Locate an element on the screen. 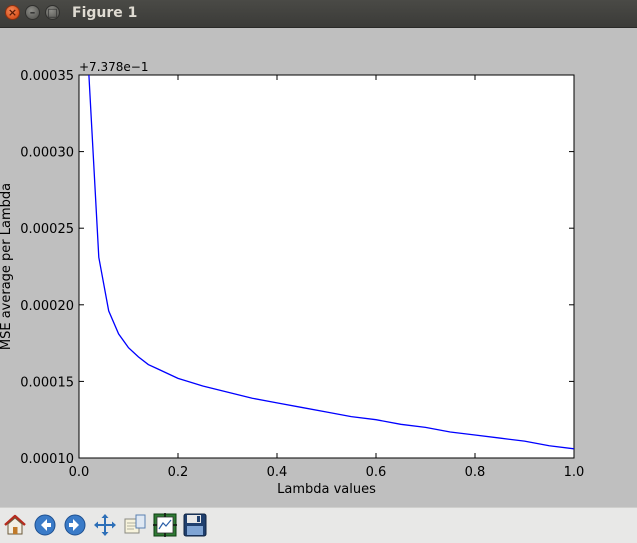  zoom-rectangle-icon is located at coordinates (135, 524).